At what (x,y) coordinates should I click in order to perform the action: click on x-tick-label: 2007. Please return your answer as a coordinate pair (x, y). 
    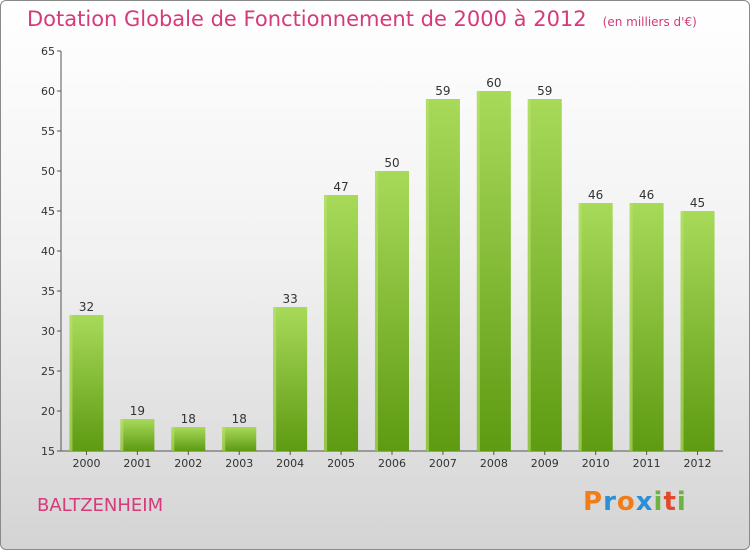
    Looking at the image, I should click on (443, 463).